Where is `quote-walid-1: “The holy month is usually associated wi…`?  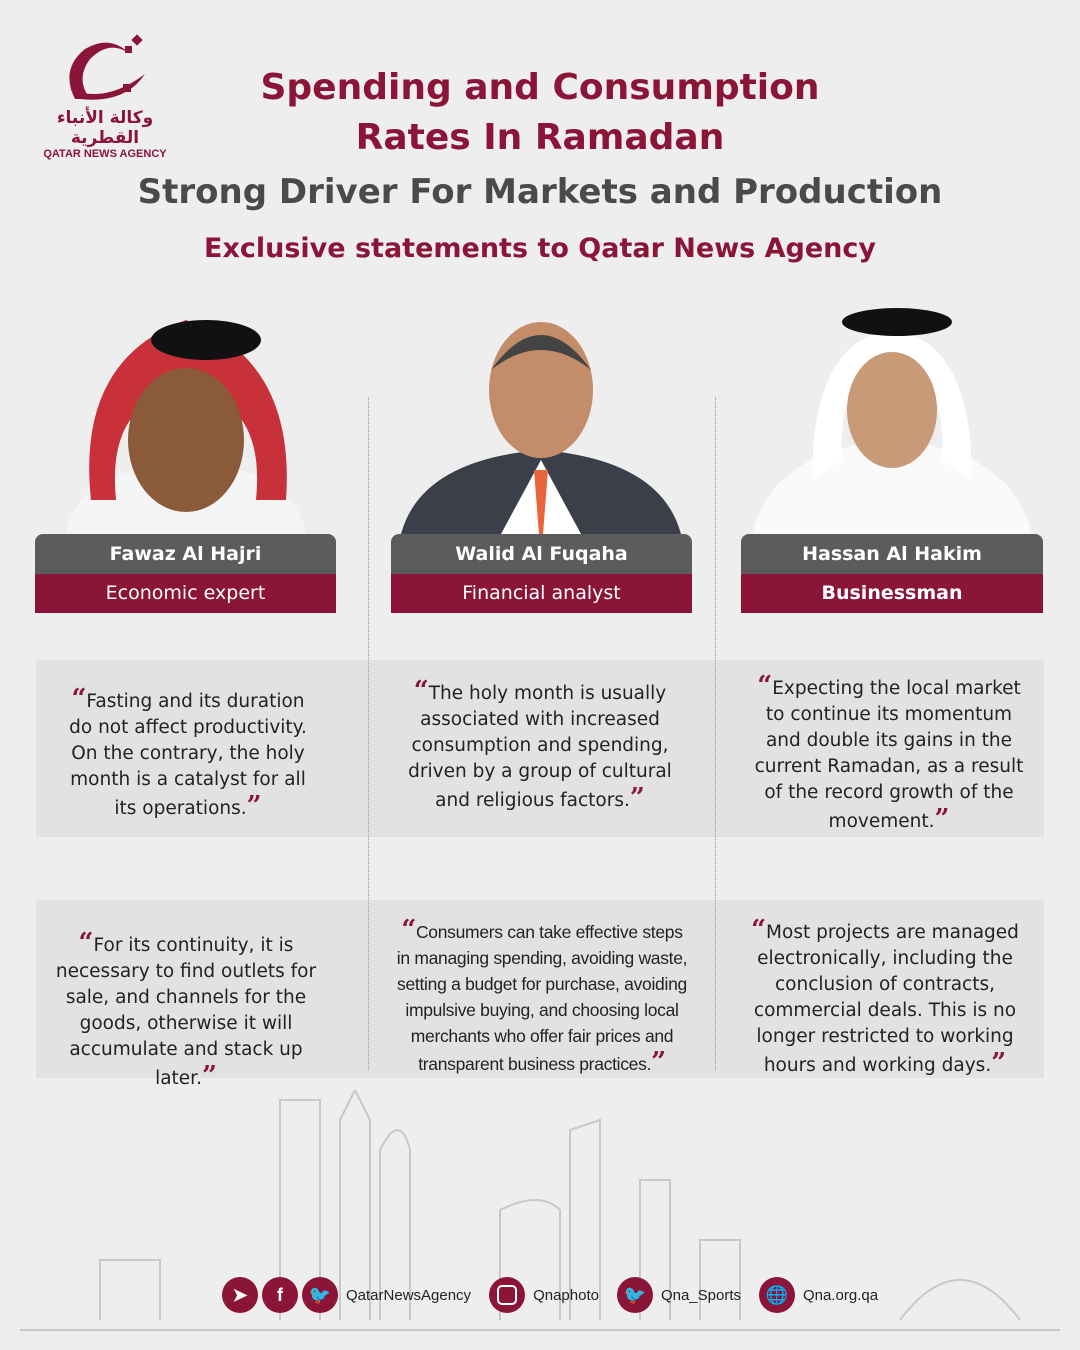
quote-walid-1: “The holy month is usually associated wi… is located at coordinates (540, 744).